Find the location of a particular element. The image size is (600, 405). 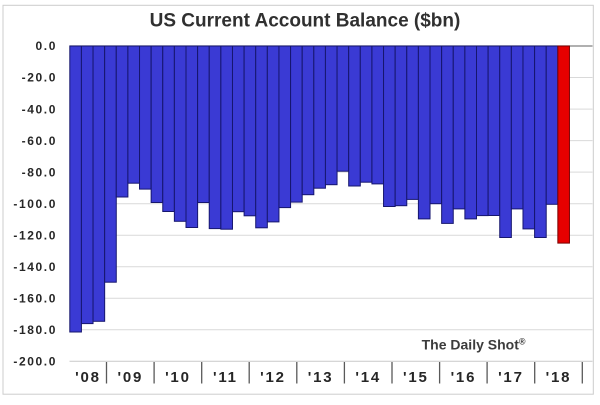

svg-text: '12 is located at coordinates (273, 377).